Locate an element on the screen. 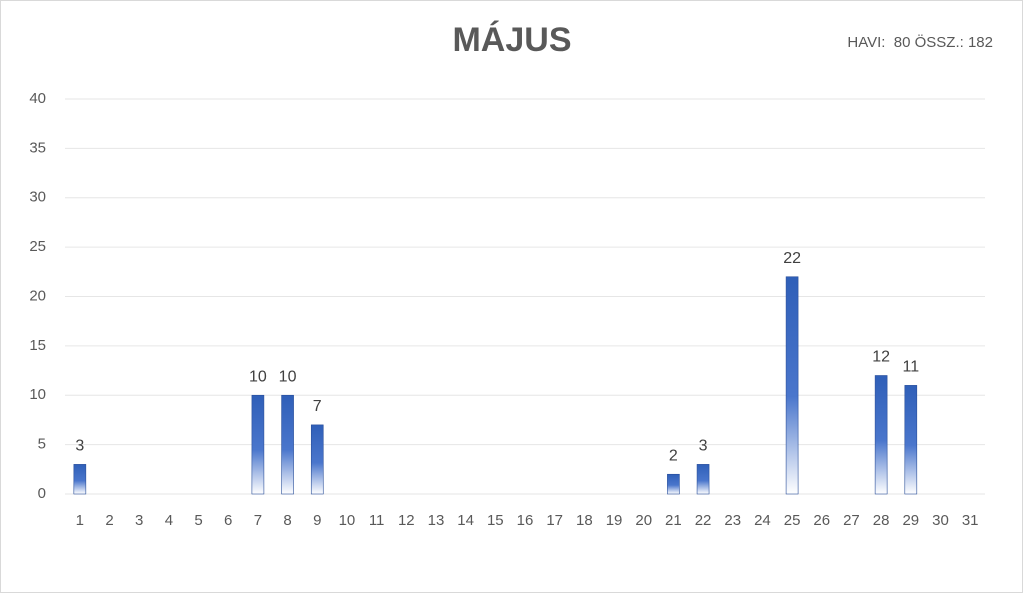 This screenshot has height=594, width=1024. data-label: 12 is located at coordinates (881, 357).